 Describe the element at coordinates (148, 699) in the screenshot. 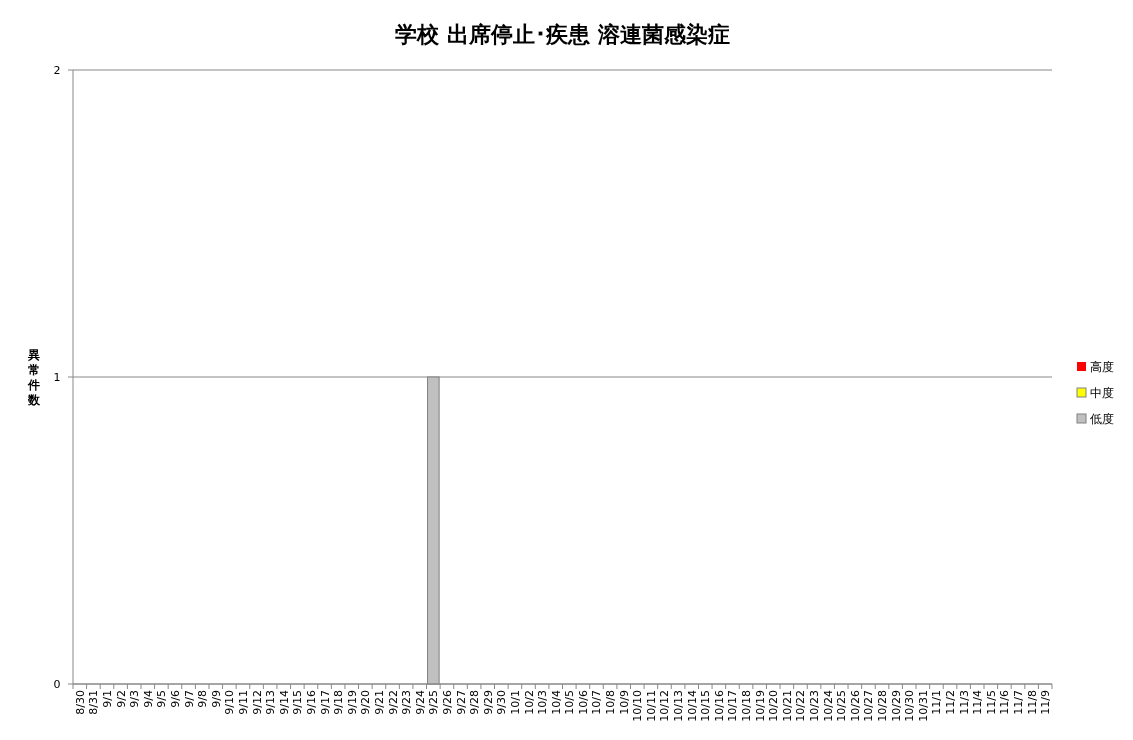

I see `x-tick-label: 9/4` at that location.